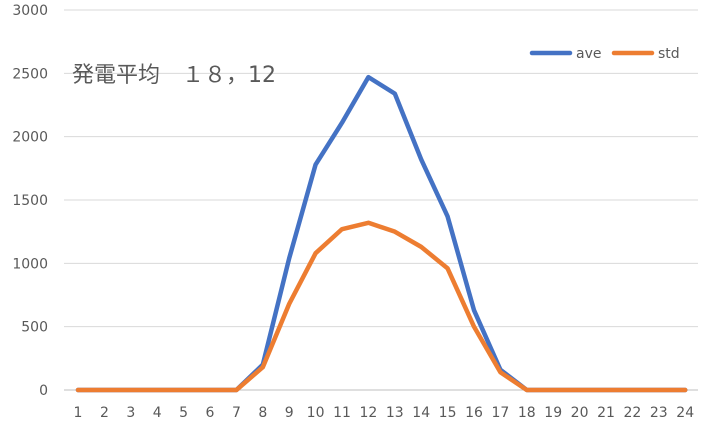 The height and width of the screenshot is (432, 718). I want to click on x-tick-label: 3, so click(130, 413).